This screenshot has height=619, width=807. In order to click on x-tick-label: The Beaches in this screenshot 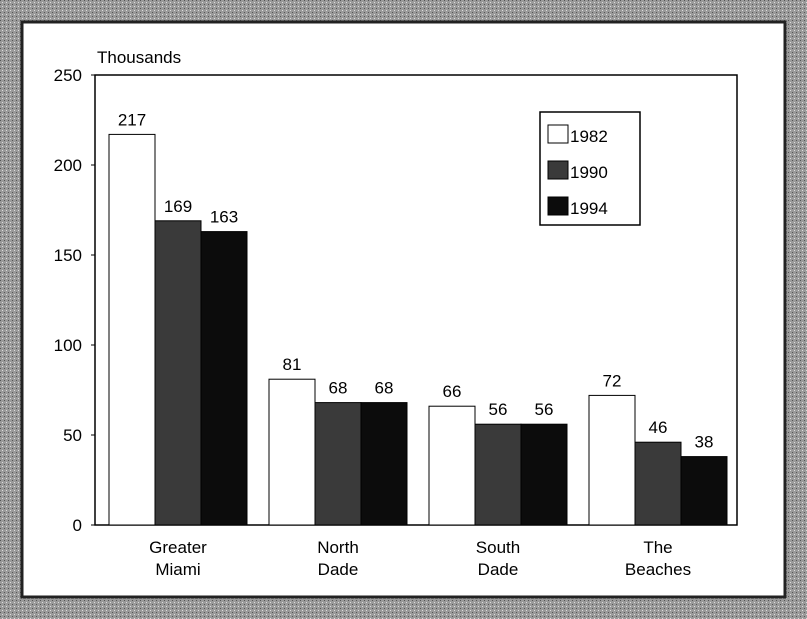, I will do `click(658, 558)`.